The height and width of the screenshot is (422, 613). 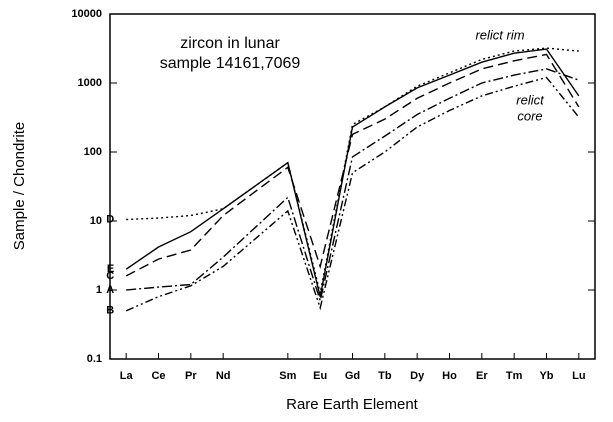 I want to click on series-label: A, so click(x=110, y=290).